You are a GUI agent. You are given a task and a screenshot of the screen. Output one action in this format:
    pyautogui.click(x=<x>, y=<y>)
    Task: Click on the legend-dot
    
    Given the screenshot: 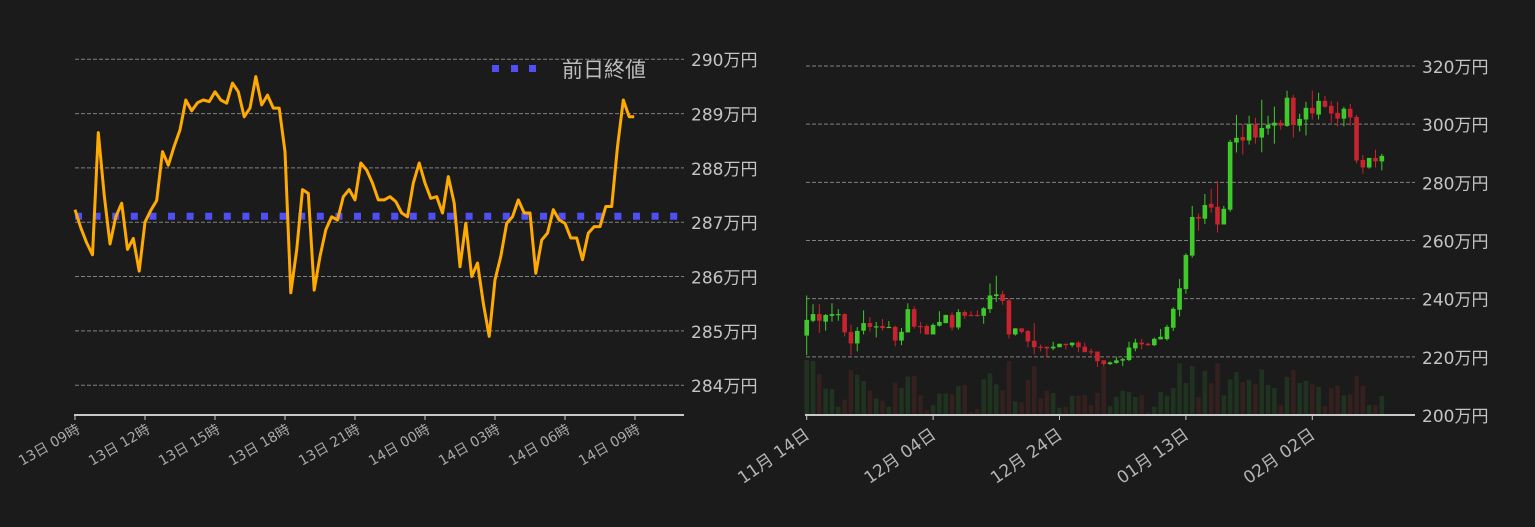 What is the action you would take?
    pyautogui.click(x=495, y=68)
    